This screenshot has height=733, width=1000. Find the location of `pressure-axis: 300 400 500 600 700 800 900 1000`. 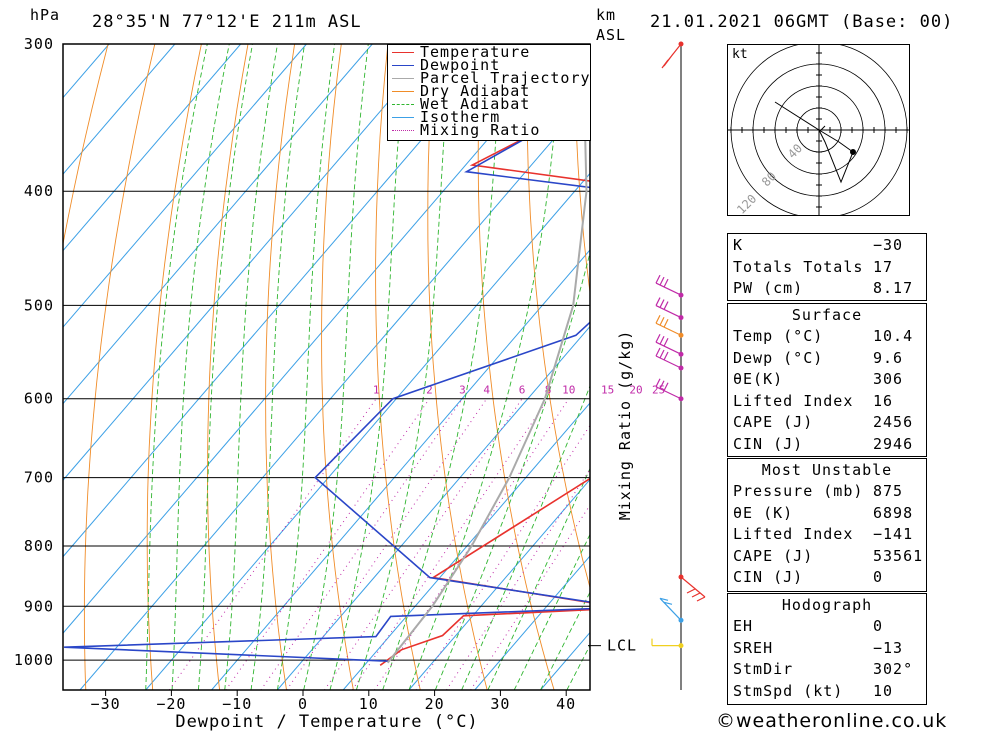

pressure-axis: 300 400 500 600 700 800 900 1000 is located at coordinates (34, 352).